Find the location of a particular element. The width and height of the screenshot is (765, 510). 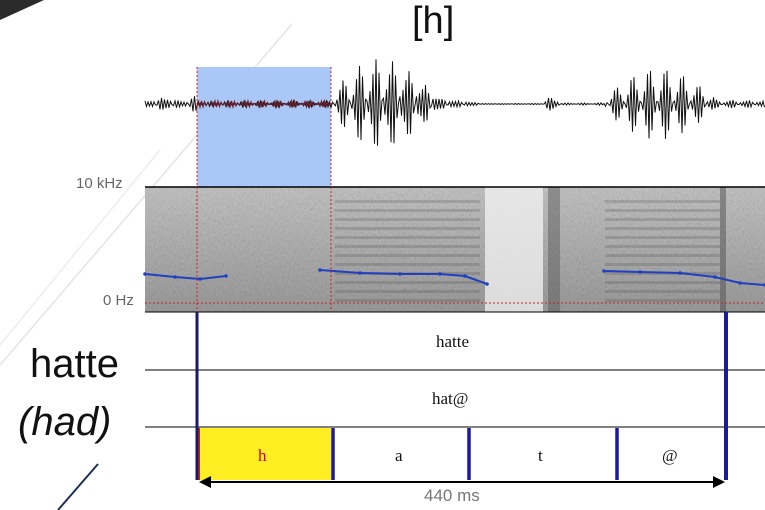

segment-h: h is located at coordinates (262, 455).